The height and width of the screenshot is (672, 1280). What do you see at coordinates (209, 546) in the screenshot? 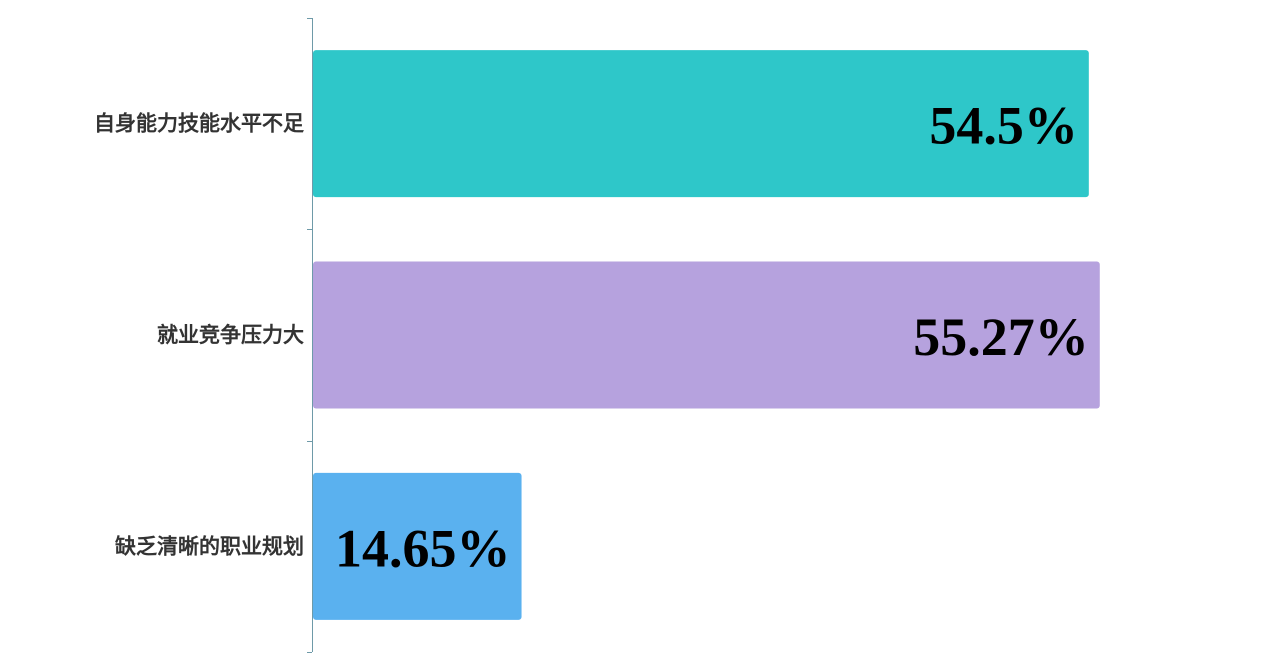
I see `category-label: 缺乏清晰的职业规划` at bounding box center [209, 546].